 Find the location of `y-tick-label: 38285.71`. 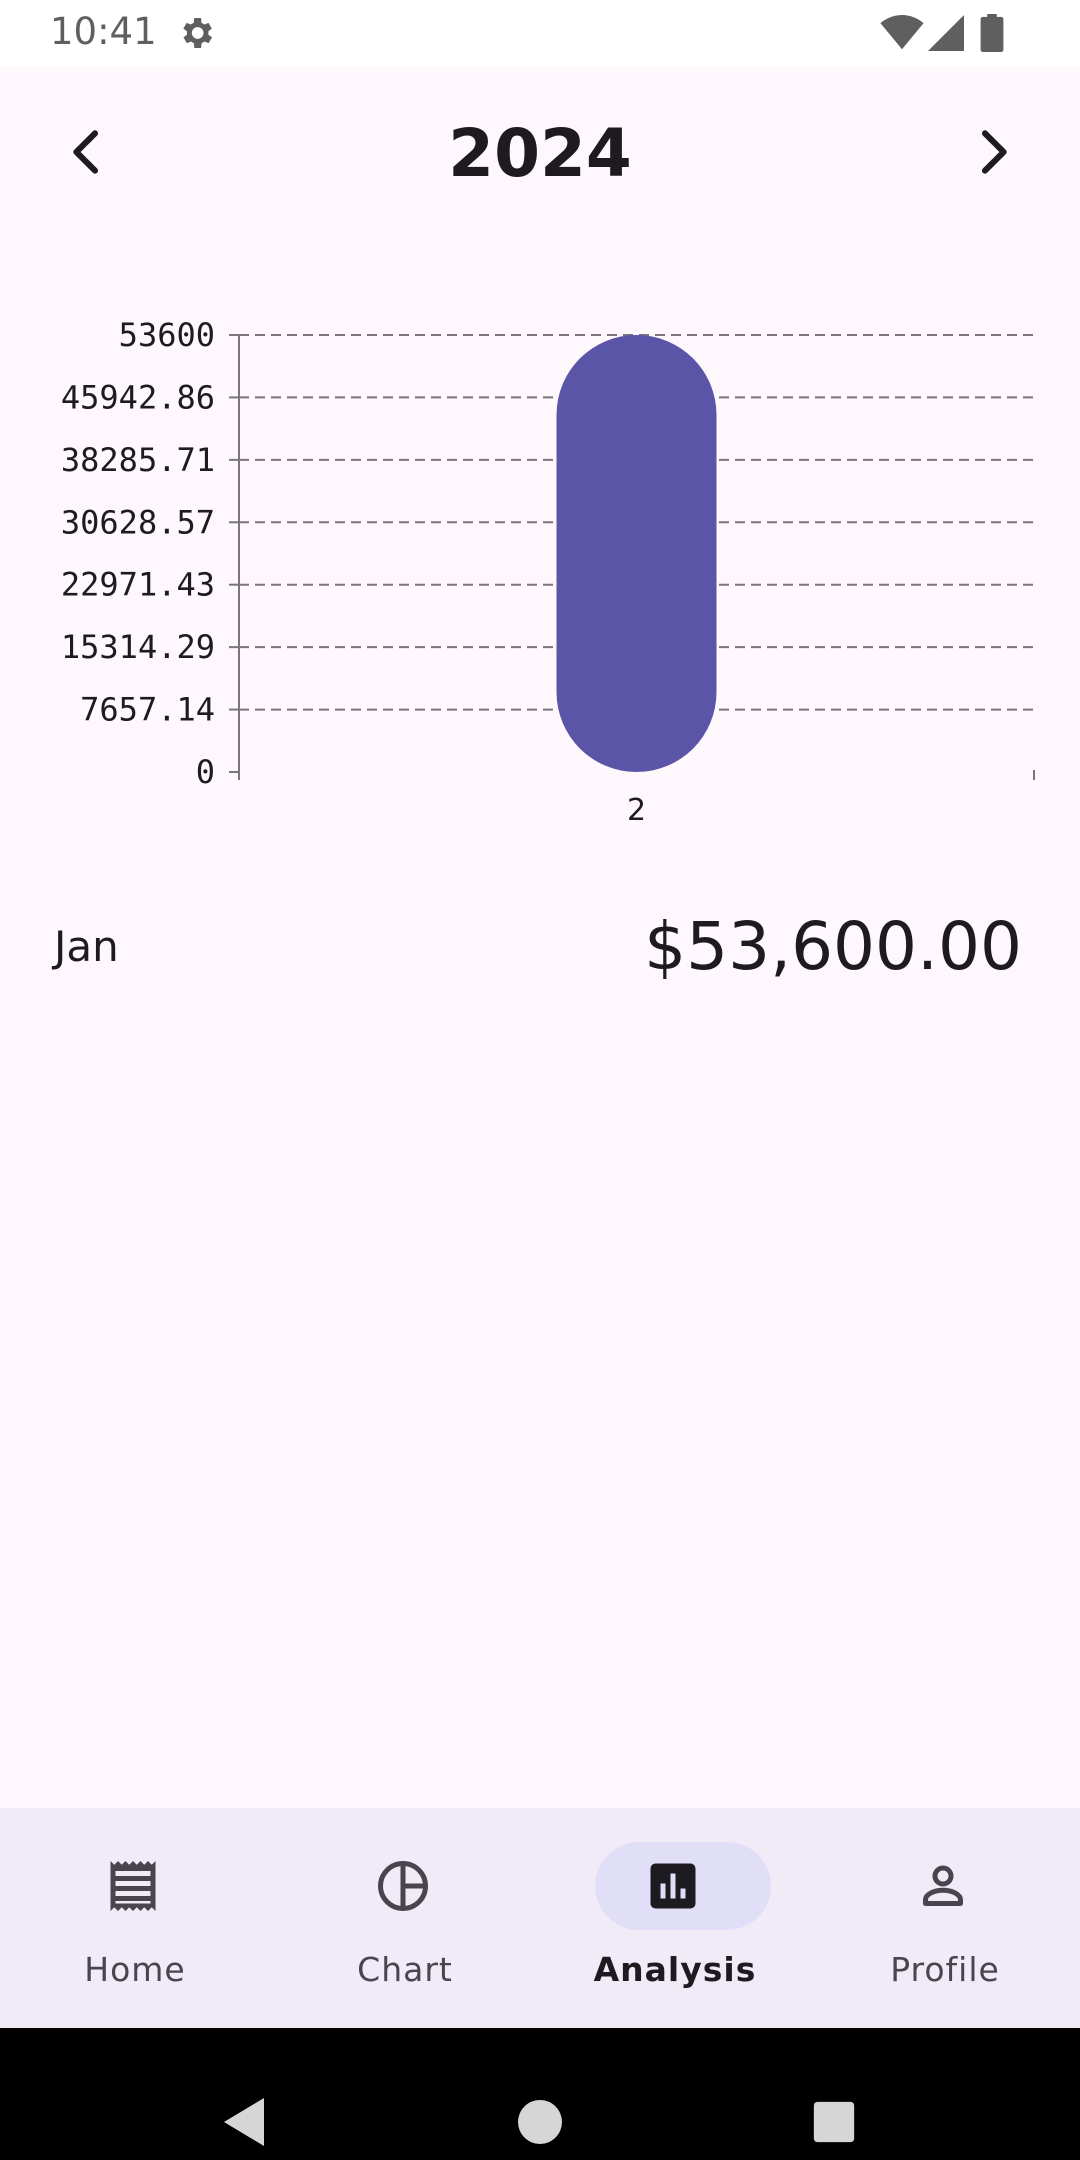

y-tick-label: 38285.71 is located at coordinates (138, 460).